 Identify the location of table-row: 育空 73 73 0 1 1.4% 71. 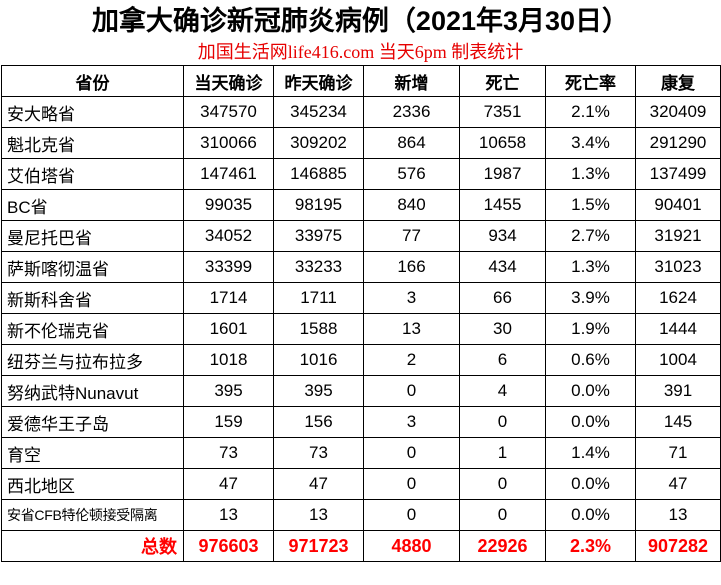
(361, 453).